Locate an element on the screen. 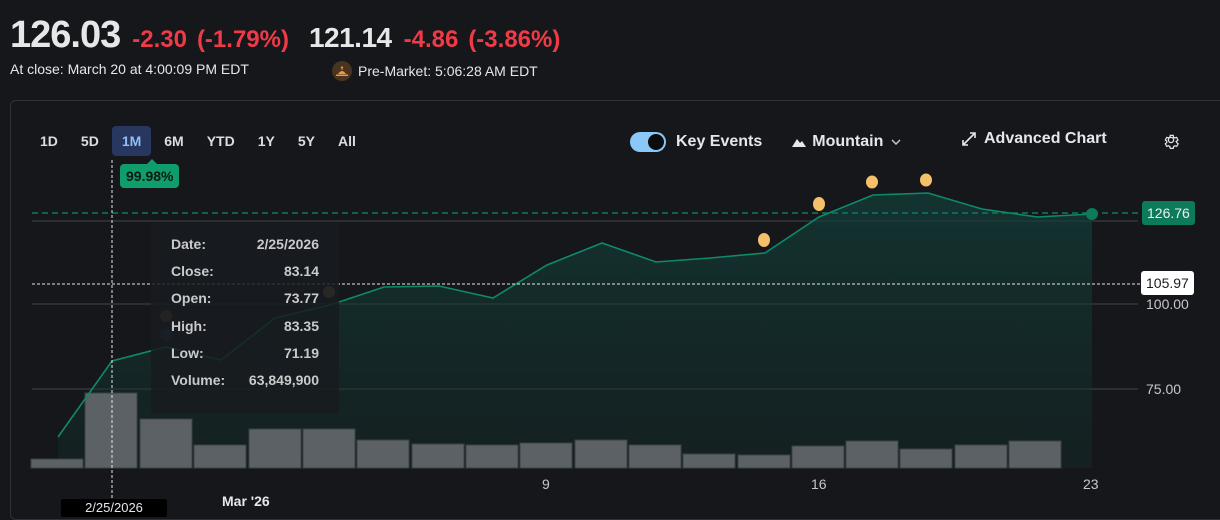 Image resolution: width=1220 pixels, height=520 pixels. tab-1d: 1D is located at coordinates (49, 141).